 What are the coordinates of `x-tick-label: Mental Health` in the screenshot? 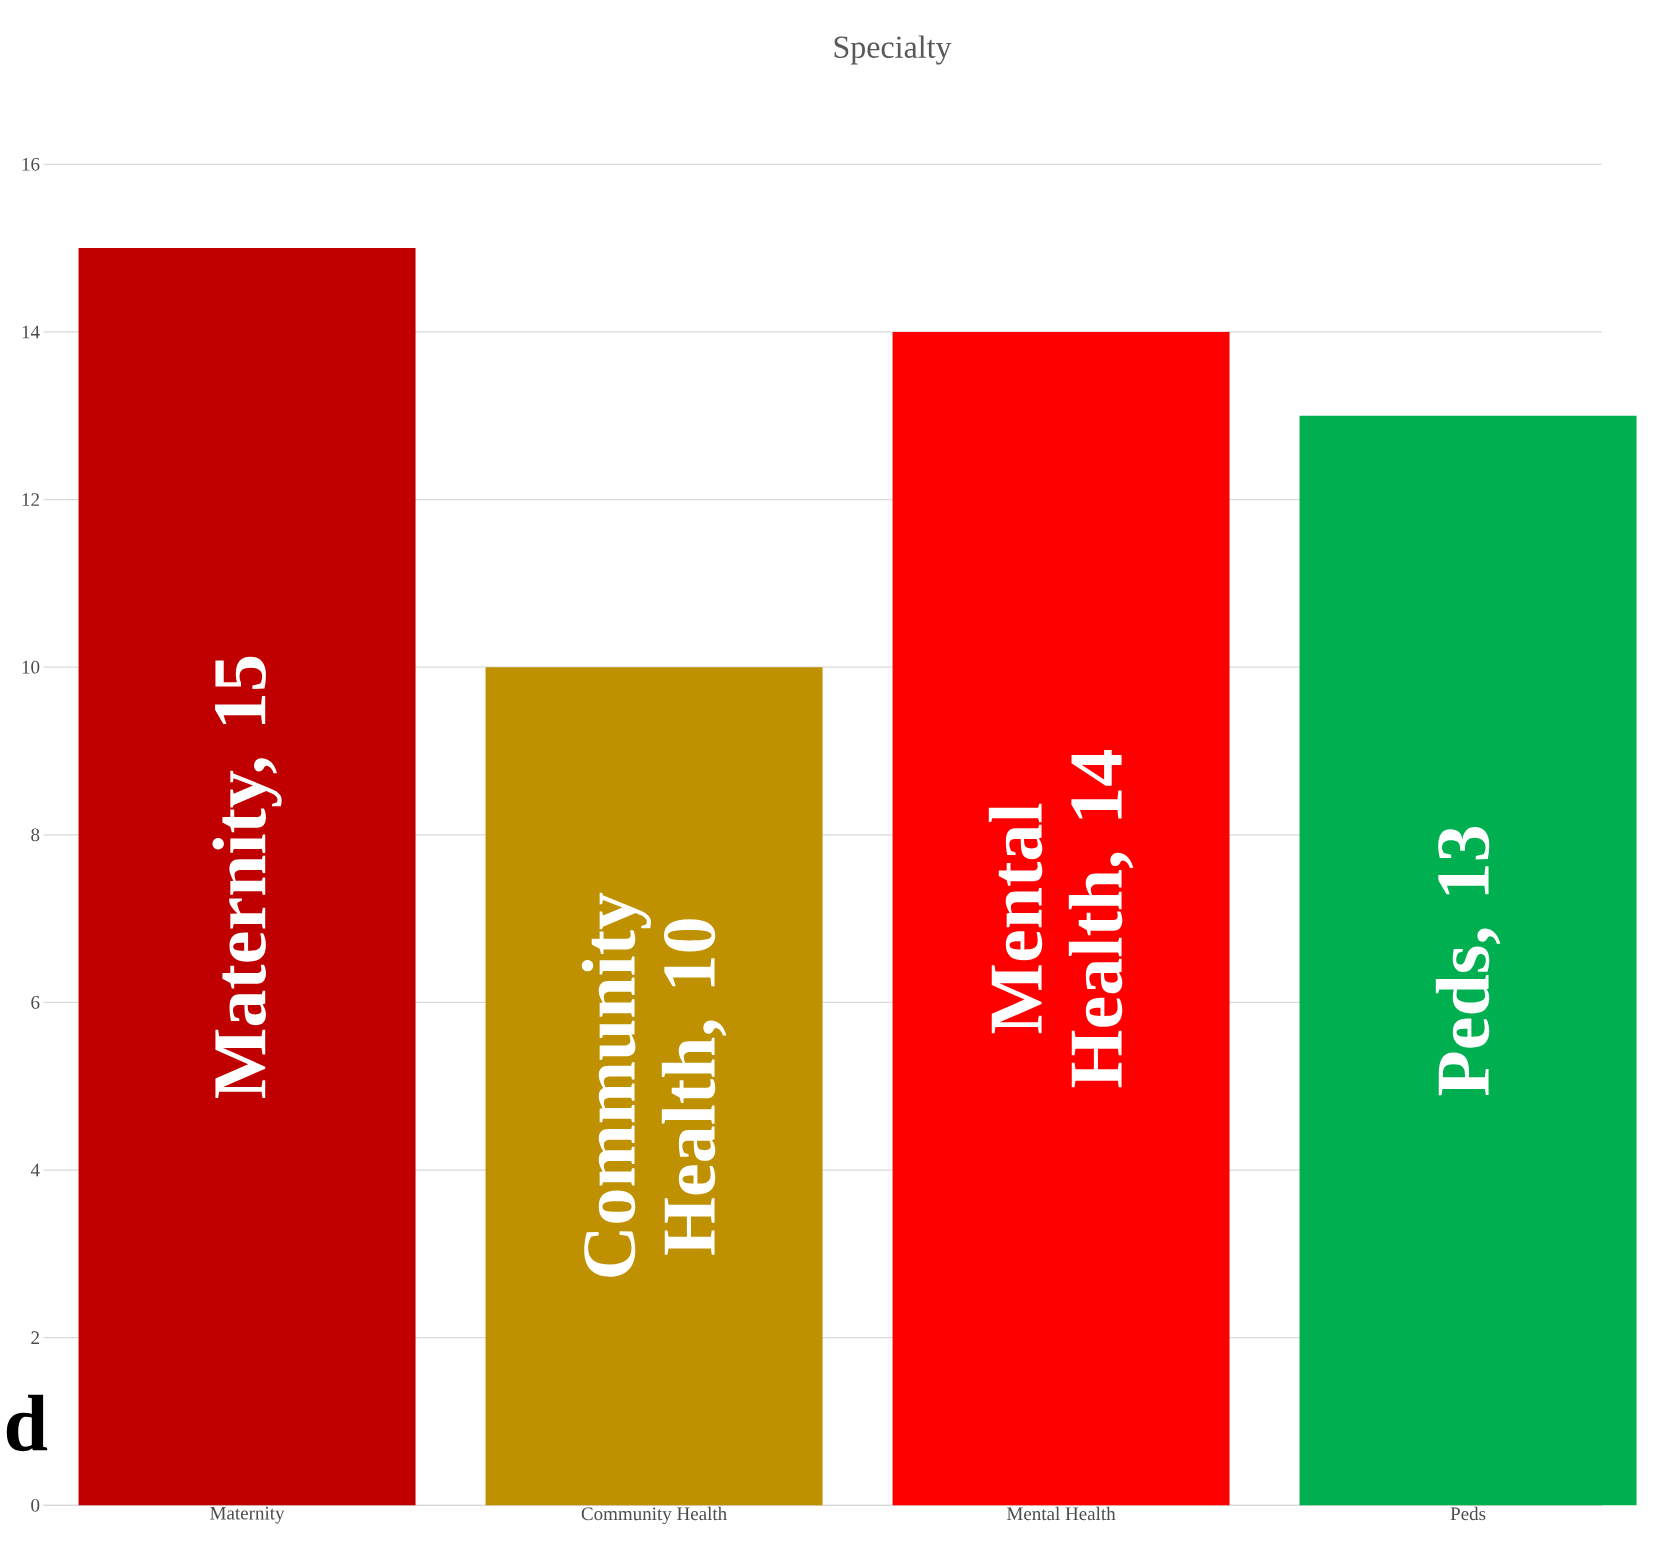 It's located at (1061, 1513).